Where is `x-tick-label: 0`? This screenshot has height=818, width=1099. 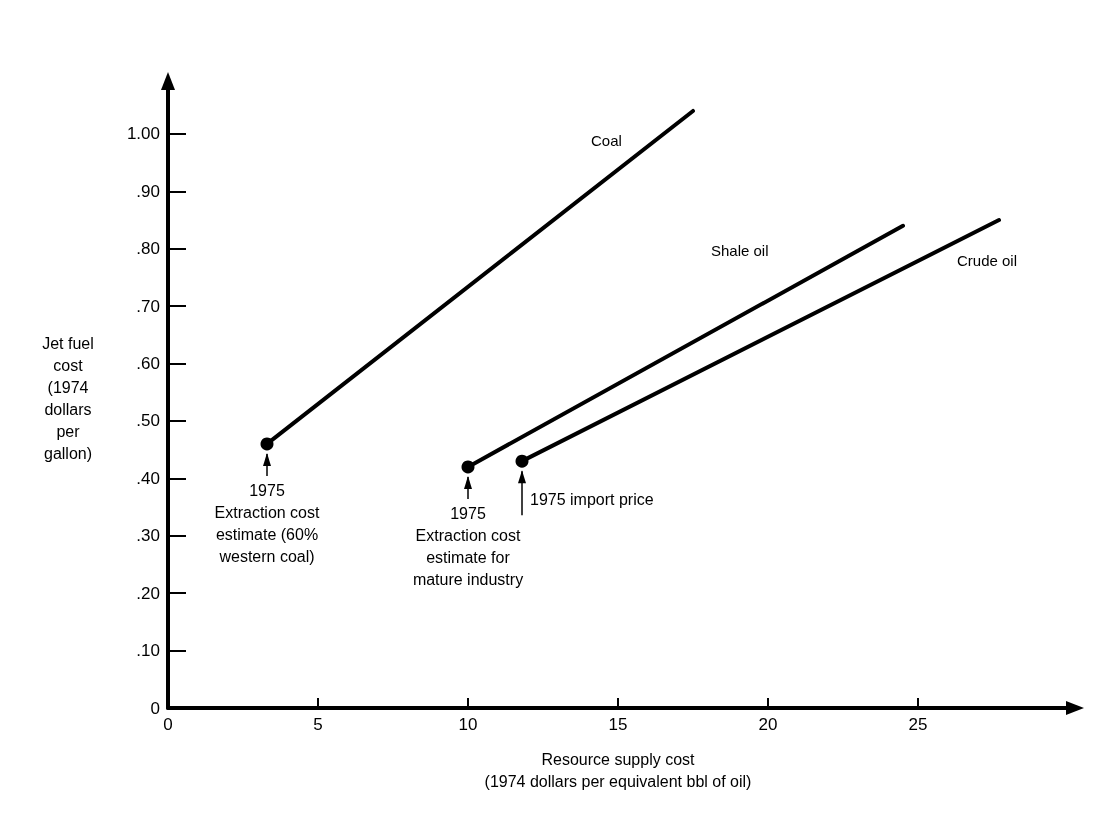 x-tick-label: 0 is located at coordinates (168, 724).